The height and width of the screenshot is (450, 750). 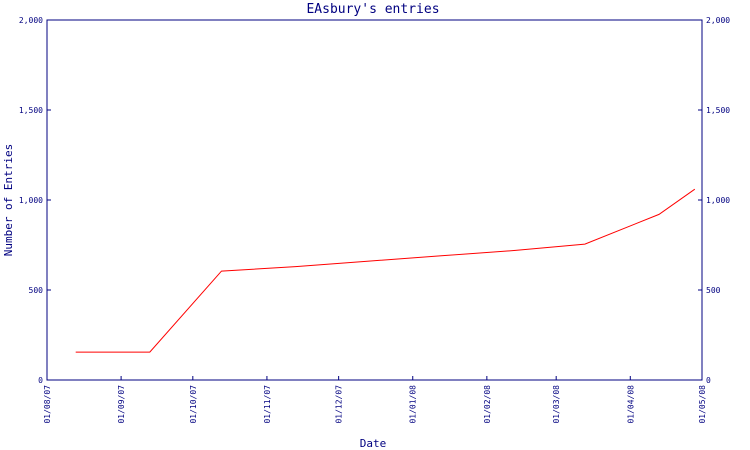 I want to click on x-tick-label: 01/10/07, so click(x=193, y=404).